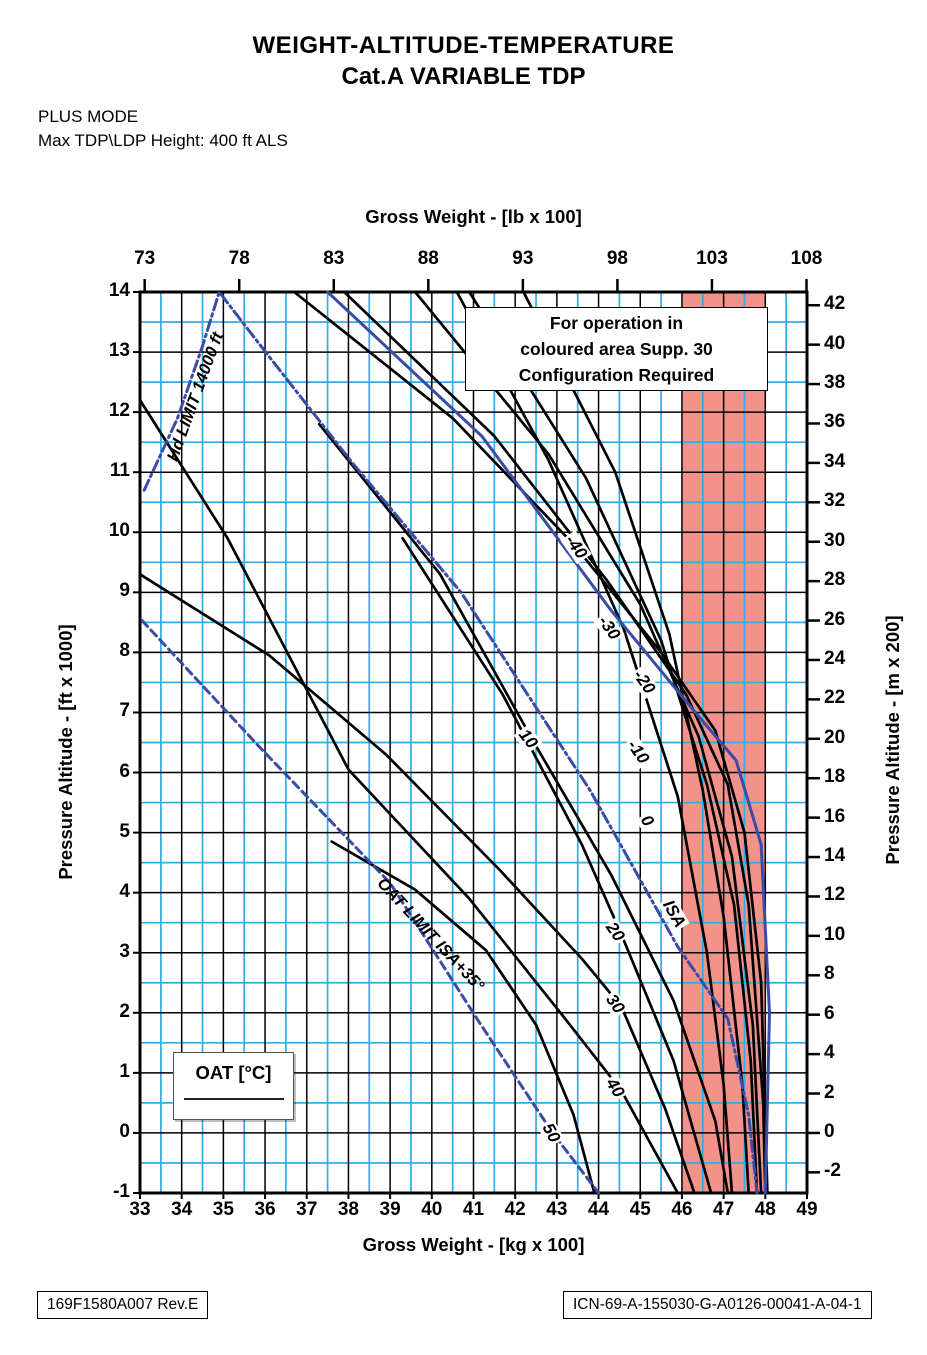 This screenshot has height=1355, width=927. What do you see at coordinates (463, 45) in the screenshot?
I see `page-title-line1: WEIGHT-ALTITUDE-TEMPERATURE` at bounding box center [463, 45].